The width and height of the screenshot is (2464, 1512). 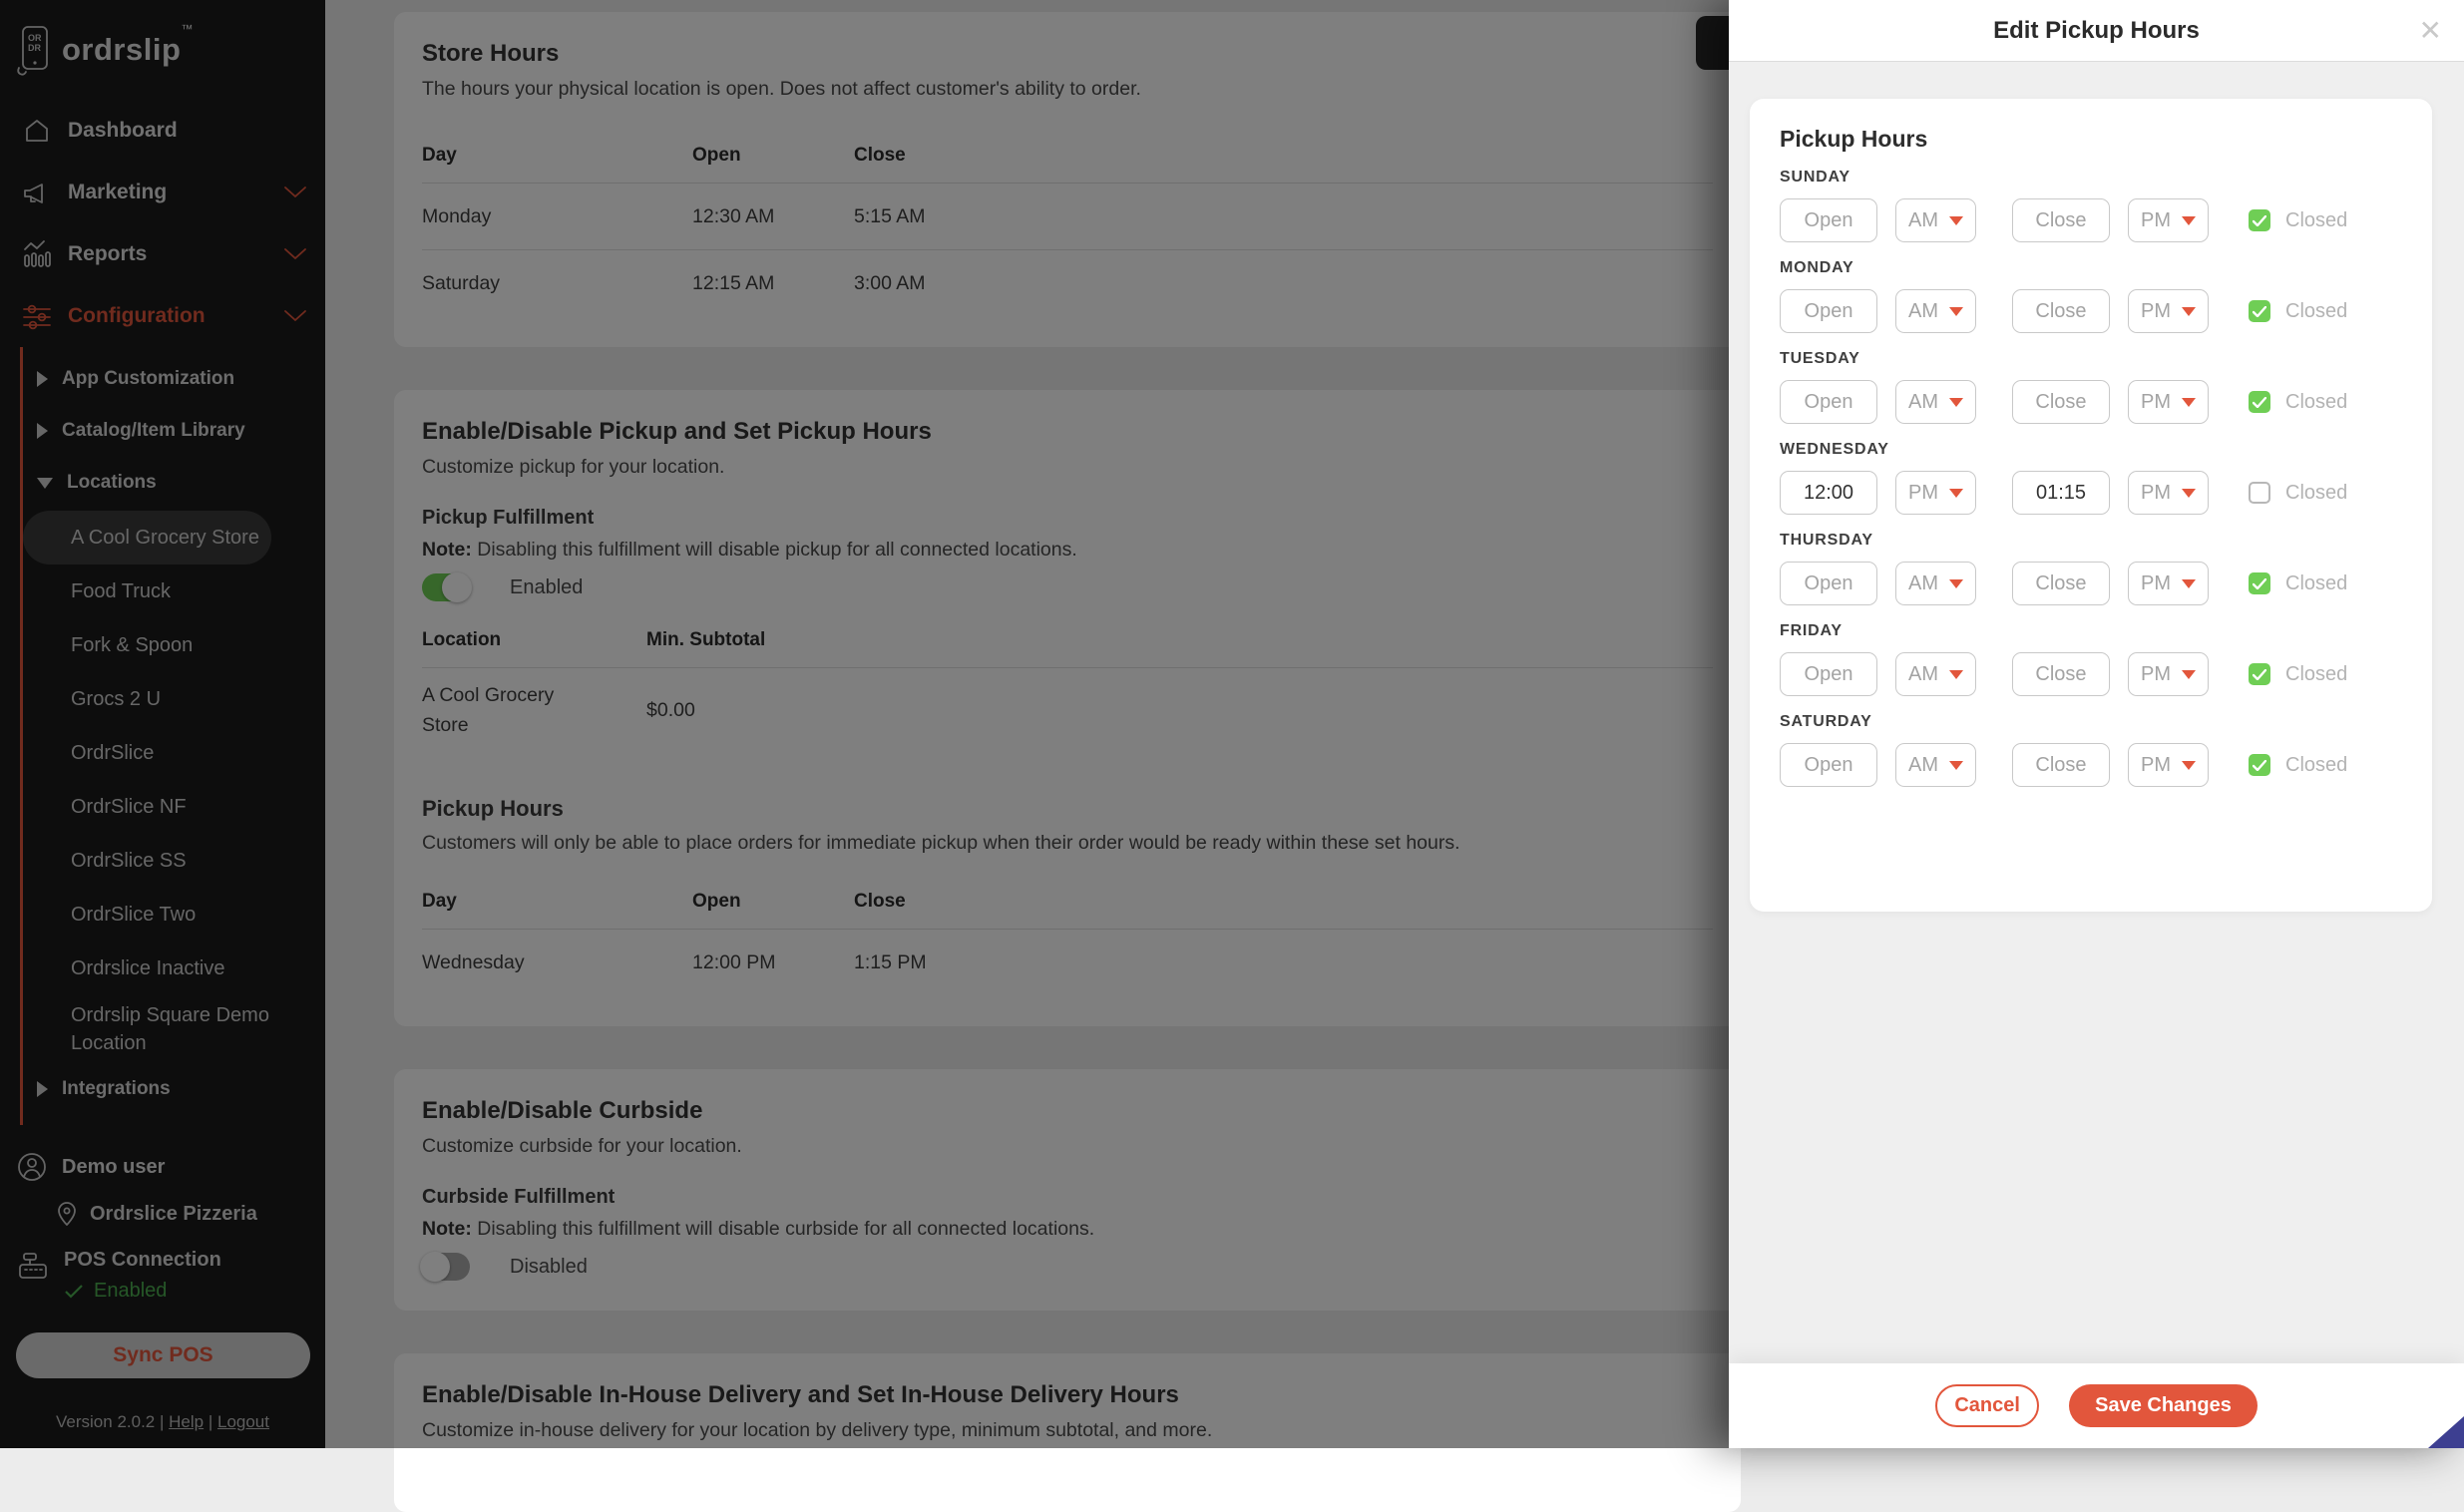 I want to click on open-ampm-select: PM, so click(x=1935, y=493).